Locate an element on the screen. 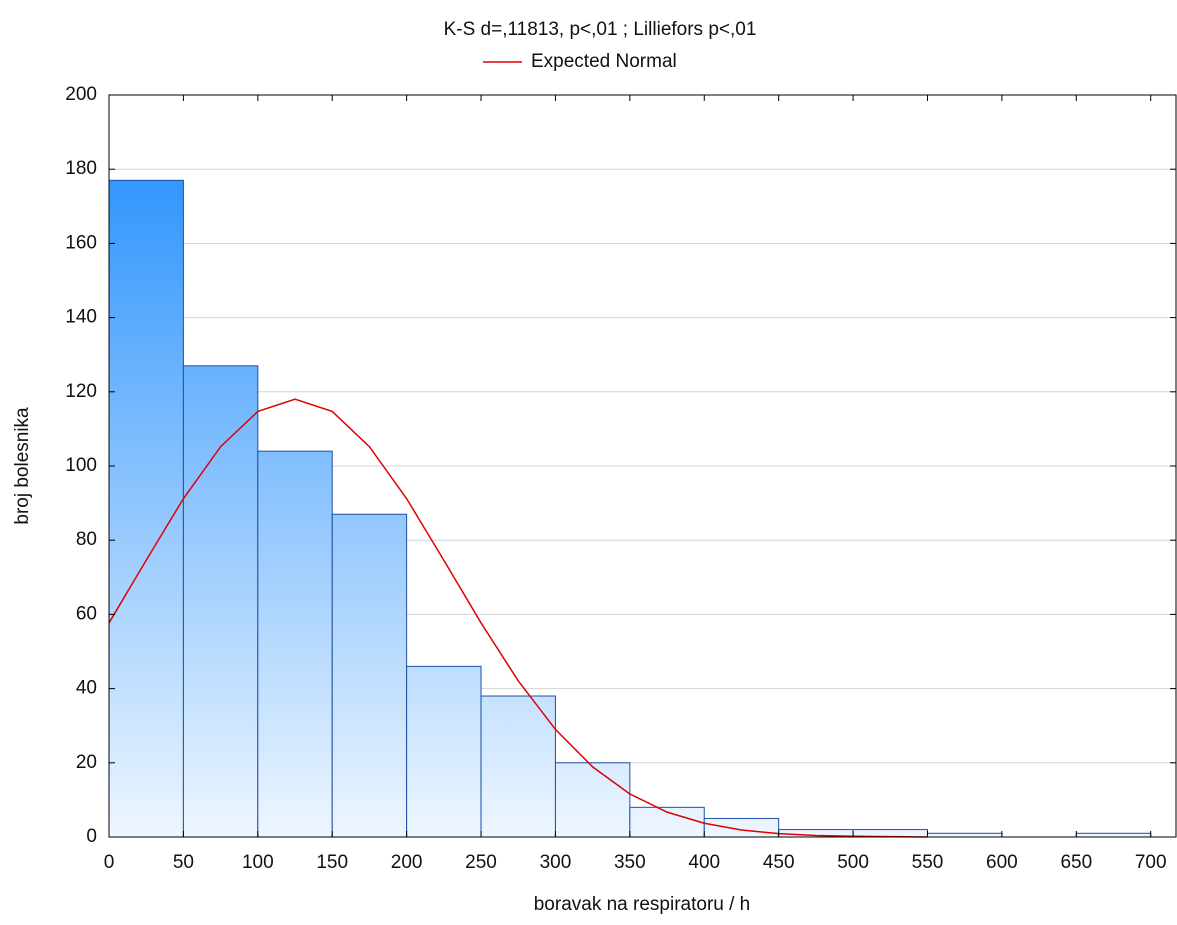  y-tick-label: 160 is located at coordinates (81, 242).